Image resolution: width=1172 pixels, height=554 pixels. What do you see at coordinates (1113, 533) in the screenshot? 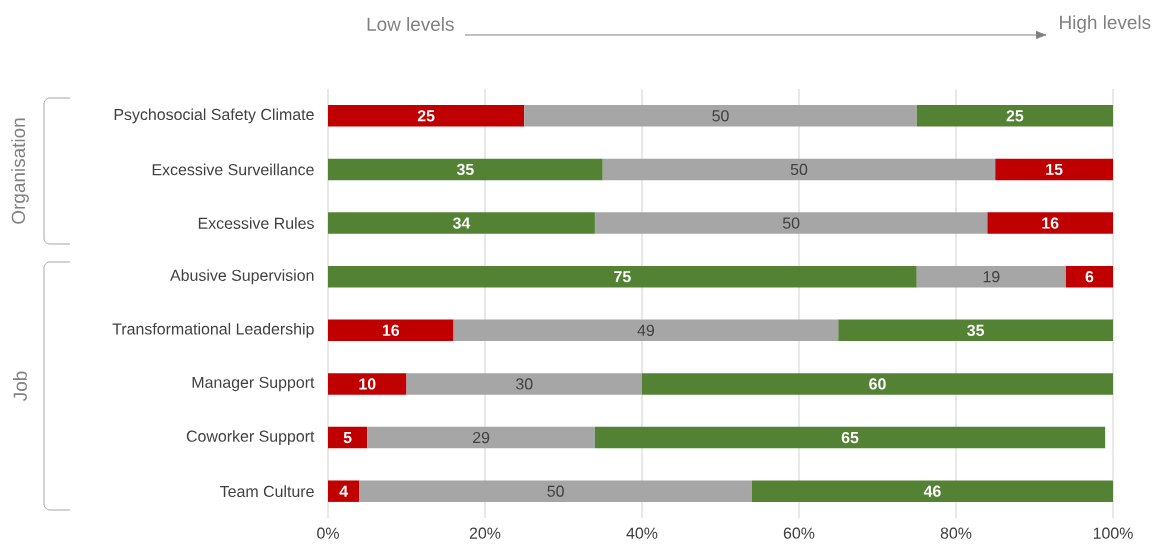
I see `x-tick-label: 100%` at bounding box center [1113, 533].